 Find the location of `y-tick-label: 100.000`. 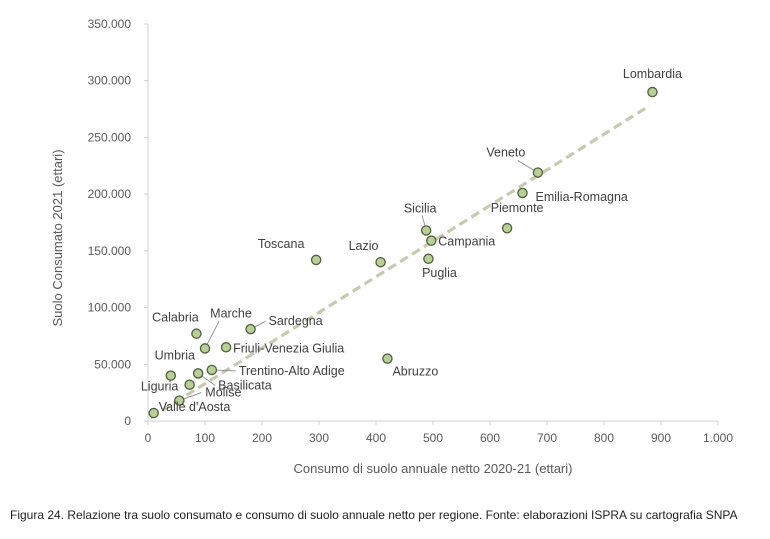

y-tick-label: 100.000 is located at coordinates (110, 308).